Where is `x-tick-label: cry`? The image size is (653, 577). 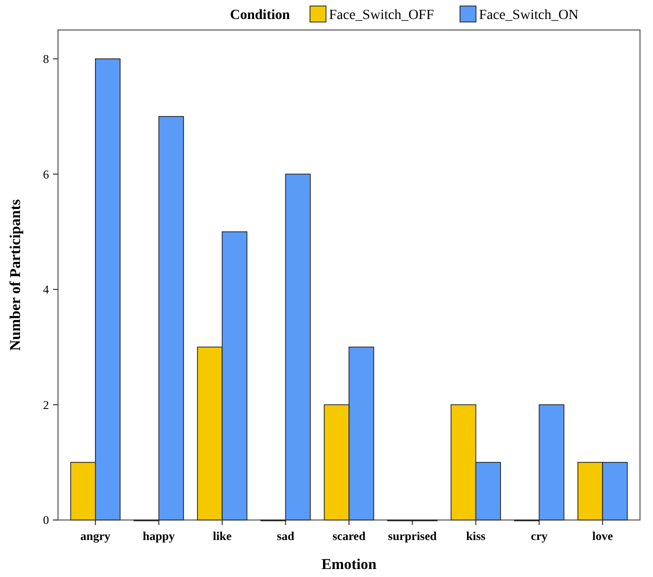
x-tick-label: cry is located at coordinates (539, 536).